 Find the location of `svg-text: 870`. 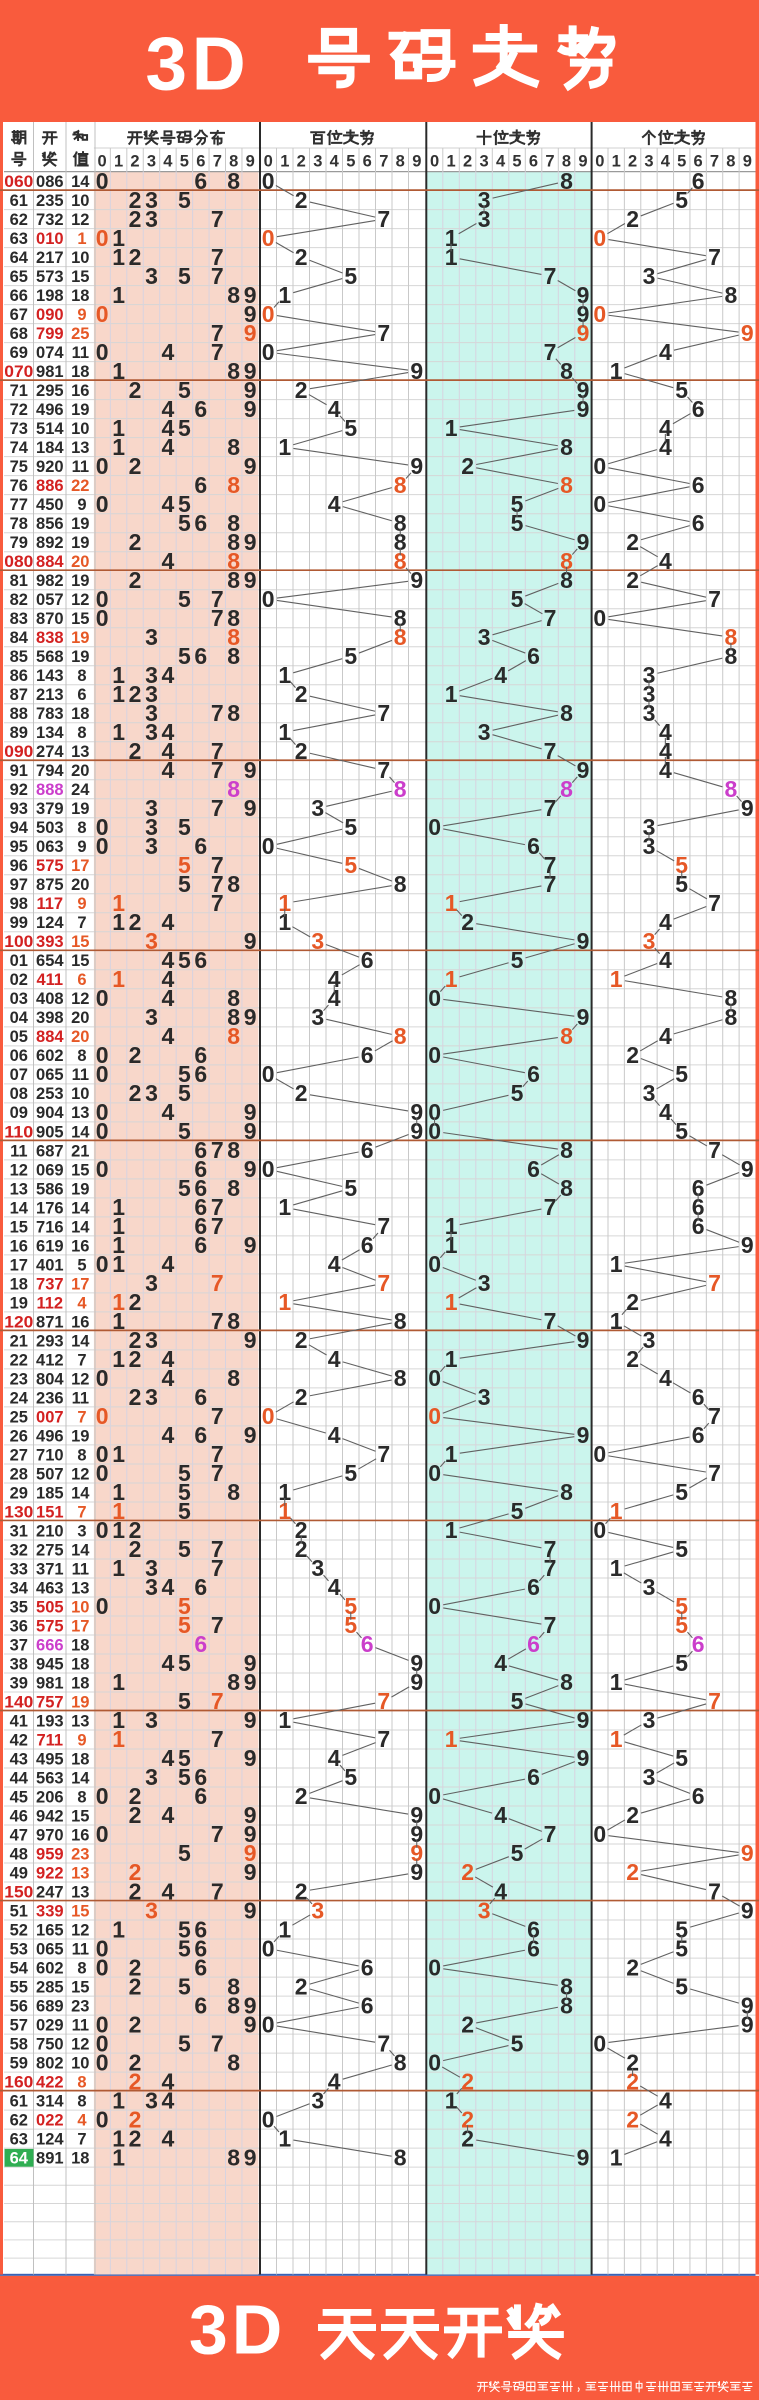

svg-text: 870 is located at coordinates (50, 619).